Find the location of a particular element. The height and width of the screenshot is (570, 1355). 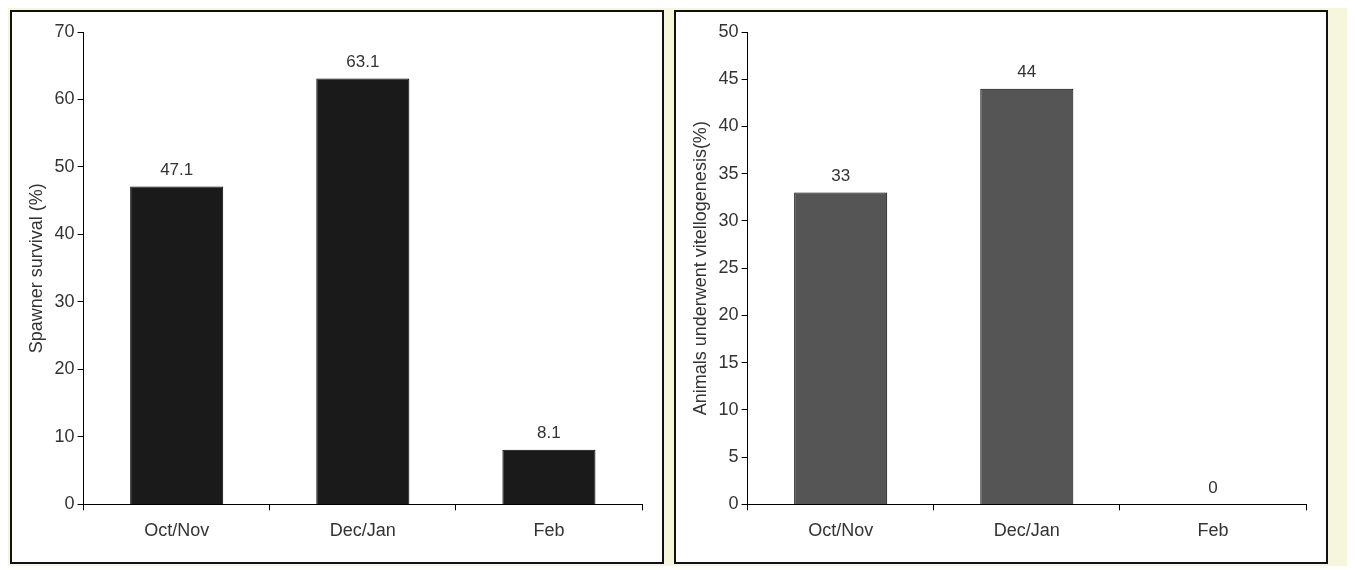

y-axis-title: Spawner survival (%) is located at coordinates (35, 268).